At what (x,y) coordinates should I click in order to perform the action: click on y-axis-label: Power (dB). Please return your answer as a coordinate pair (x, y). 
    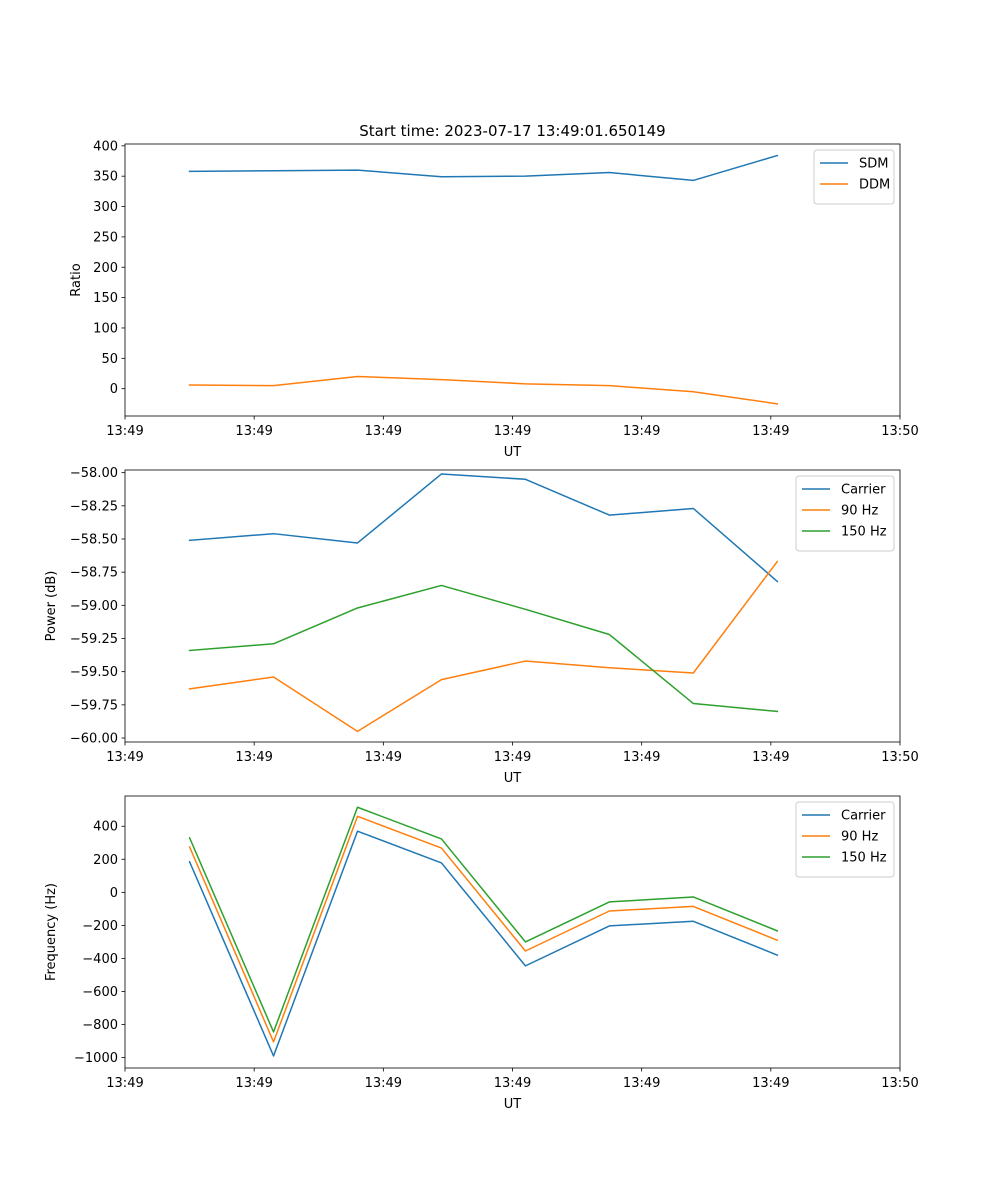
    Looking at the image, I should click on (51, 606).